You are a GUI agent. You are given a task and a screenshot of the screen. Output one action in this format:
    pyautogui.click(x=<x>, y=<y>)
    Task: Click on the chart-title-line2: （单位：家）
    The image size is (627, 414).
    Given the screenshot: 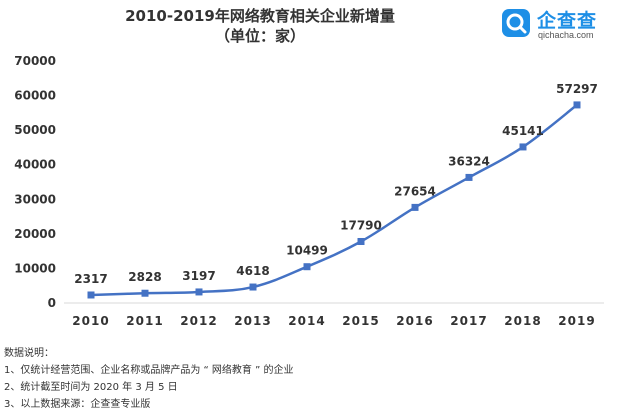 What is the action you would take?
    pyautogui.click(x=259, y=36)
    